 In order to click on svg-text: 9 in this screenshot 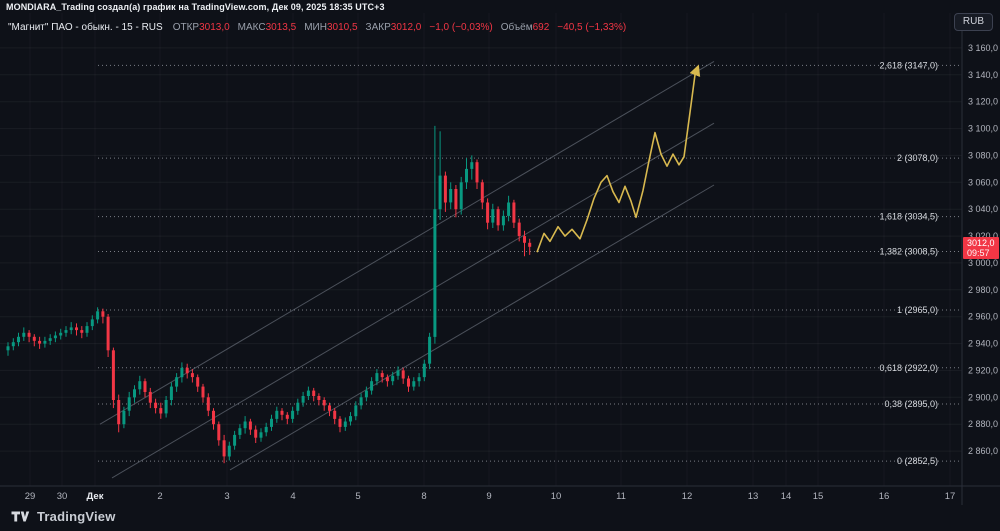, I will do `click(488, 496)`.